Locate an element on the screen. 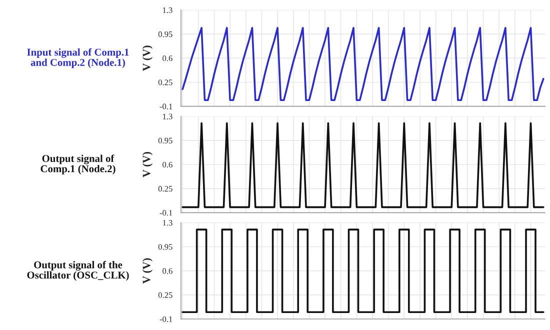  text: Output signal of the Oscillator (OSC_CLK) is located at coordinates (78, 270).